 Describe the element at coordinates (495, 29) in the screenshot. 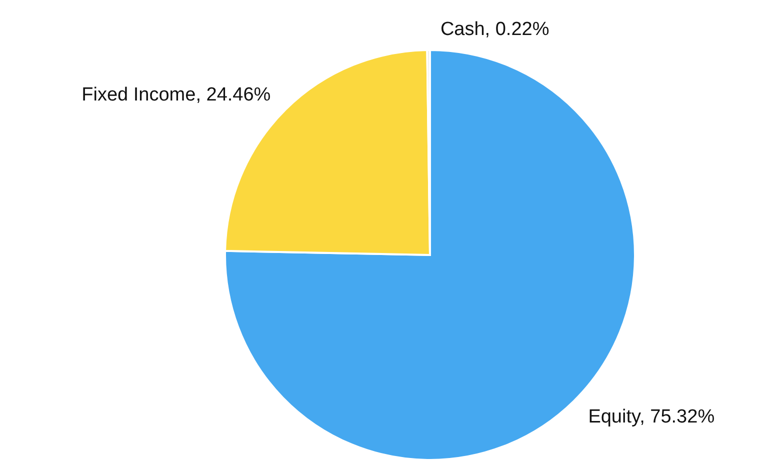

I see `slice-label: Cash, 0.22%` at that location.